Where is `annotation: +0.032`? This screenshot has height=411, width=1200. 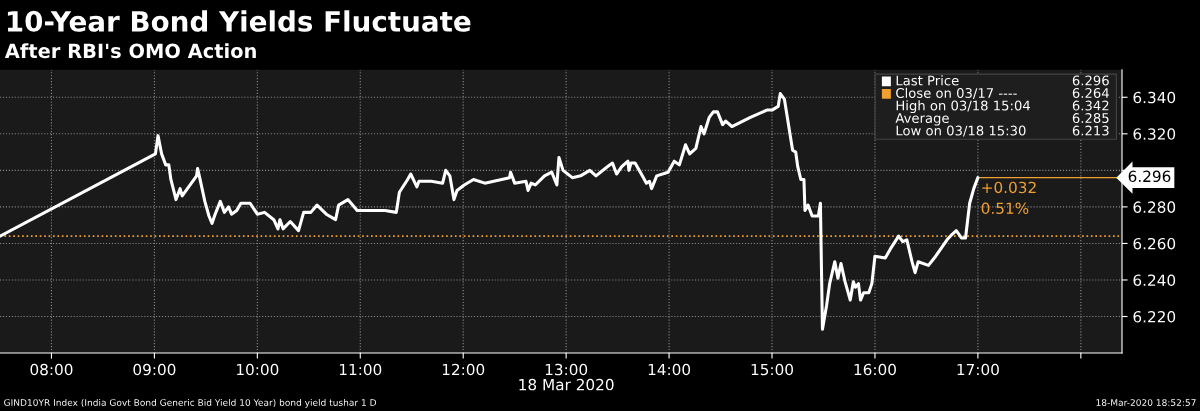 annotation: +0.032 is located at coordinates (1009, 187).